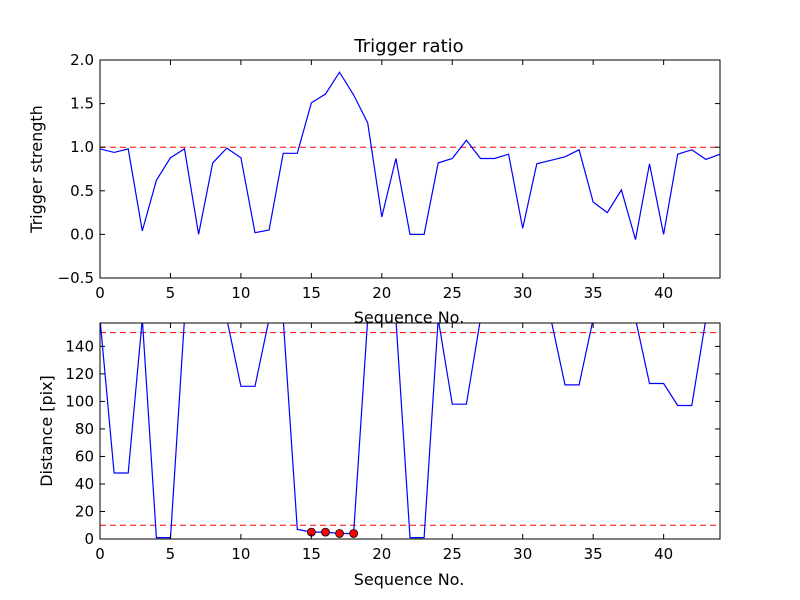 Image resolution: width=800 pixels, height=600 pixels. Describe the element at coordinates (84, 456) in the screenshot. I see `y-tick-label: 60` at that location.